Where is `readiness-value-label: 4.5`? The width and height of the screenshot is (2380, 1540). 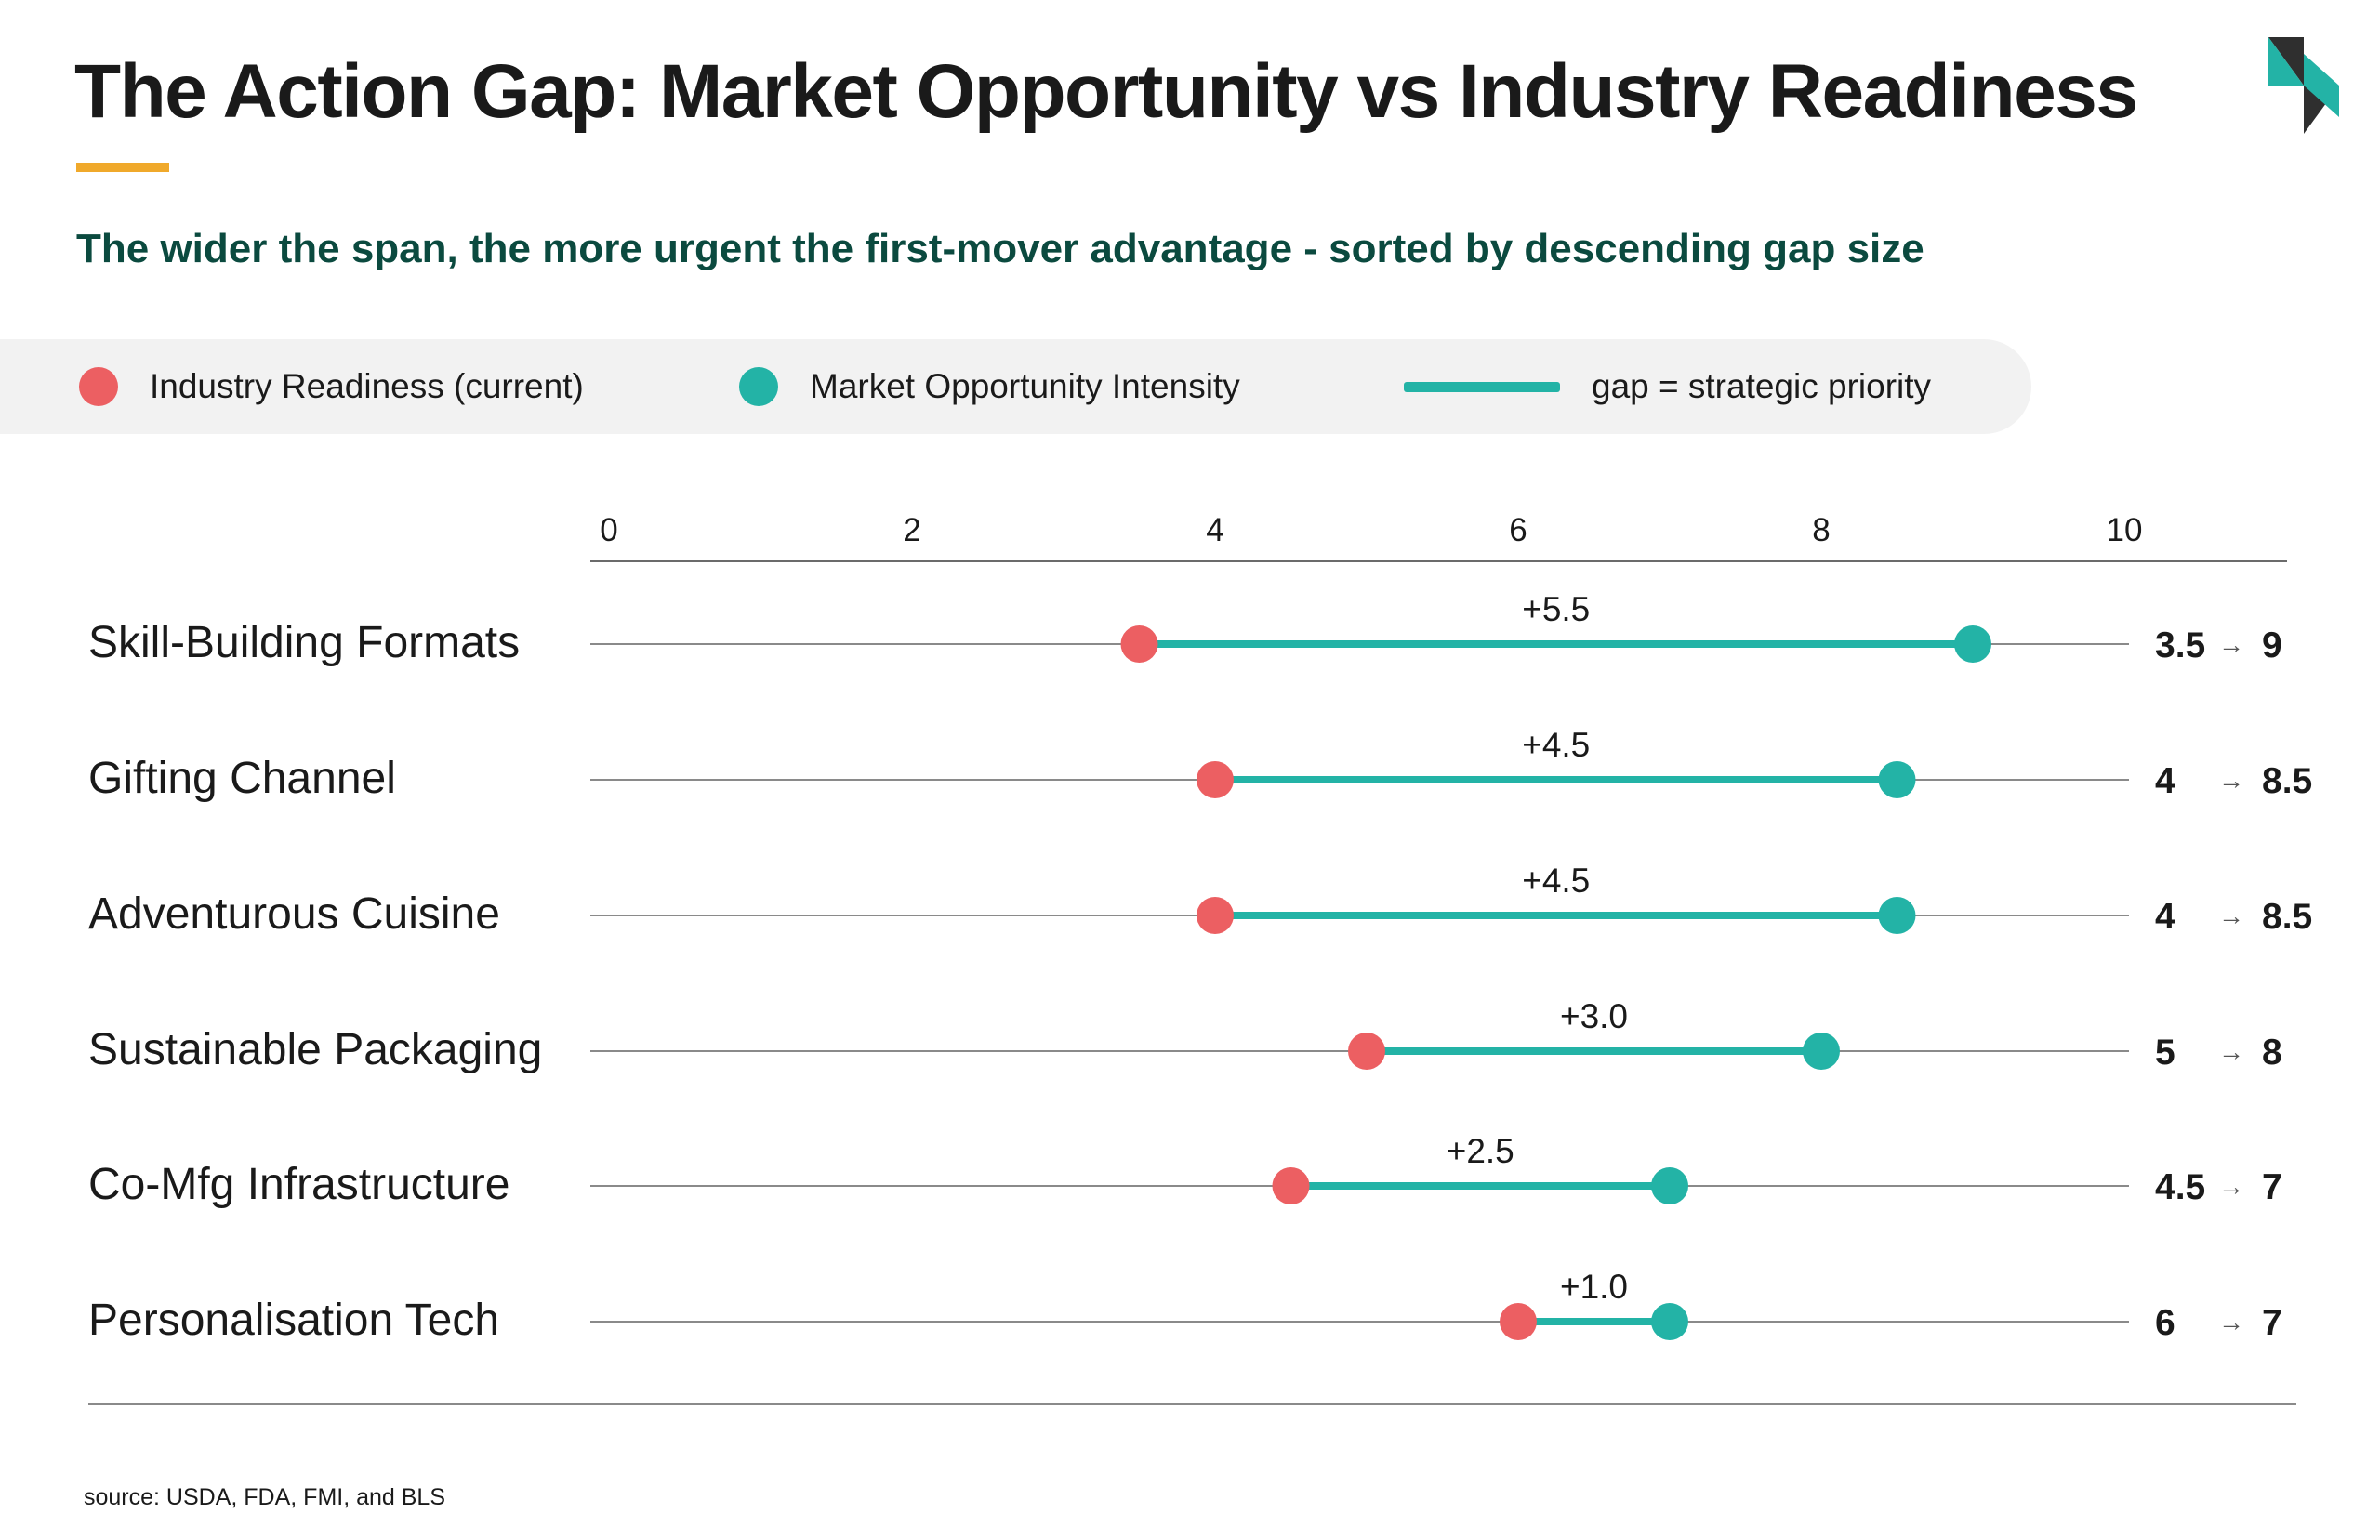
readiness-value-label: 4.5 is located at coordinates (2180, 1187).